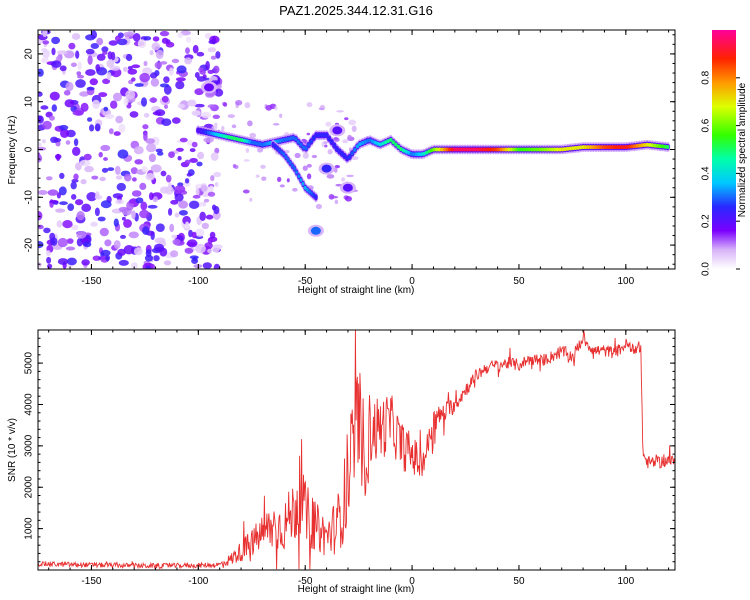 The width and height of the screenshot is (750, 600). Describe the element at coordinates (412, 281) in the screenshot. I see `x-tick-label: 0` at that location.